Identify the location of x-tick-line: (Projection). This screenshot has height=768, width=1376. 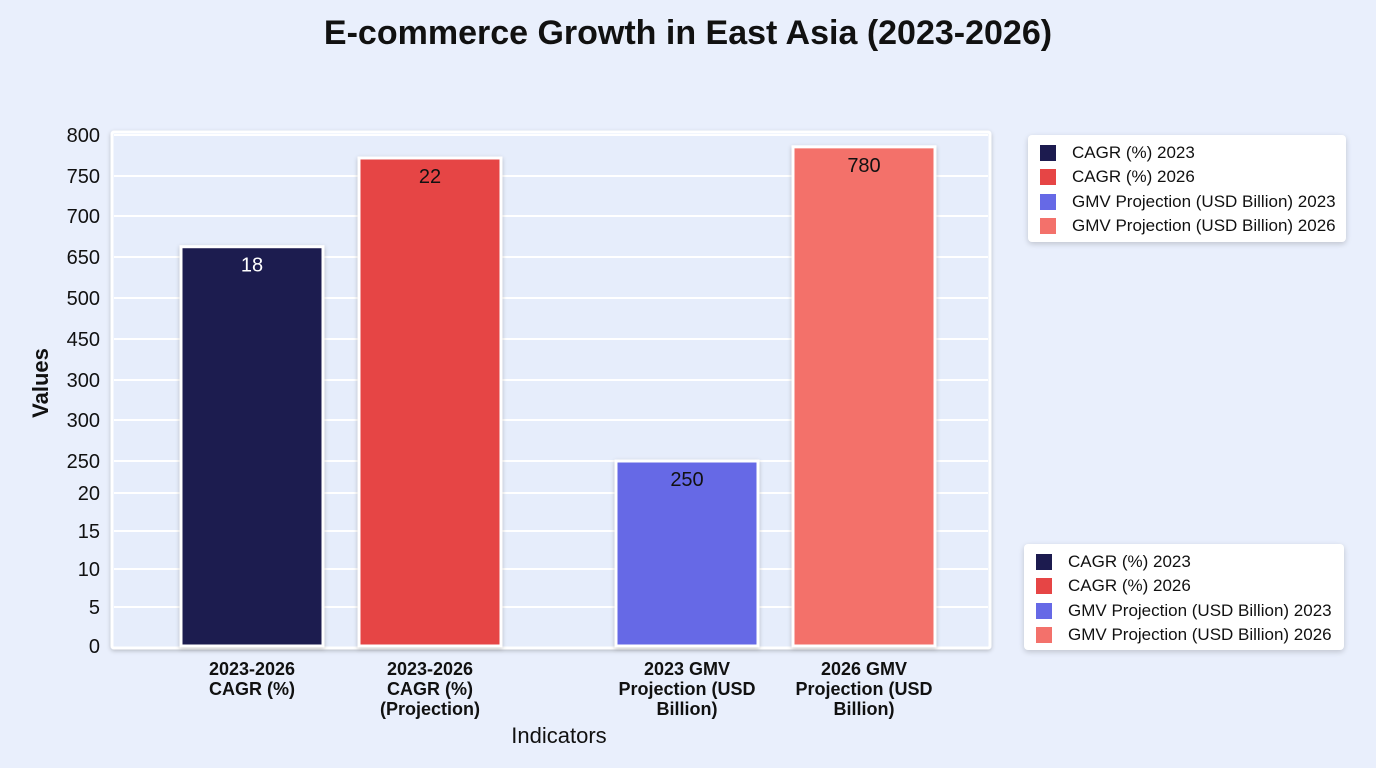
(430, 709).